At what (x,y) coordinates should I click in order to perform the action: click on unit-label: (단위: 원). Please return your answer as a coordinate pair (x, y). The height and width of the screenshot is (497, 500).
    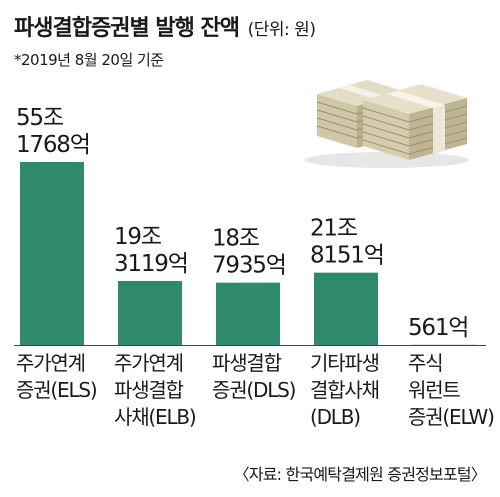
    Looking at the image, I should click on (281, 30).